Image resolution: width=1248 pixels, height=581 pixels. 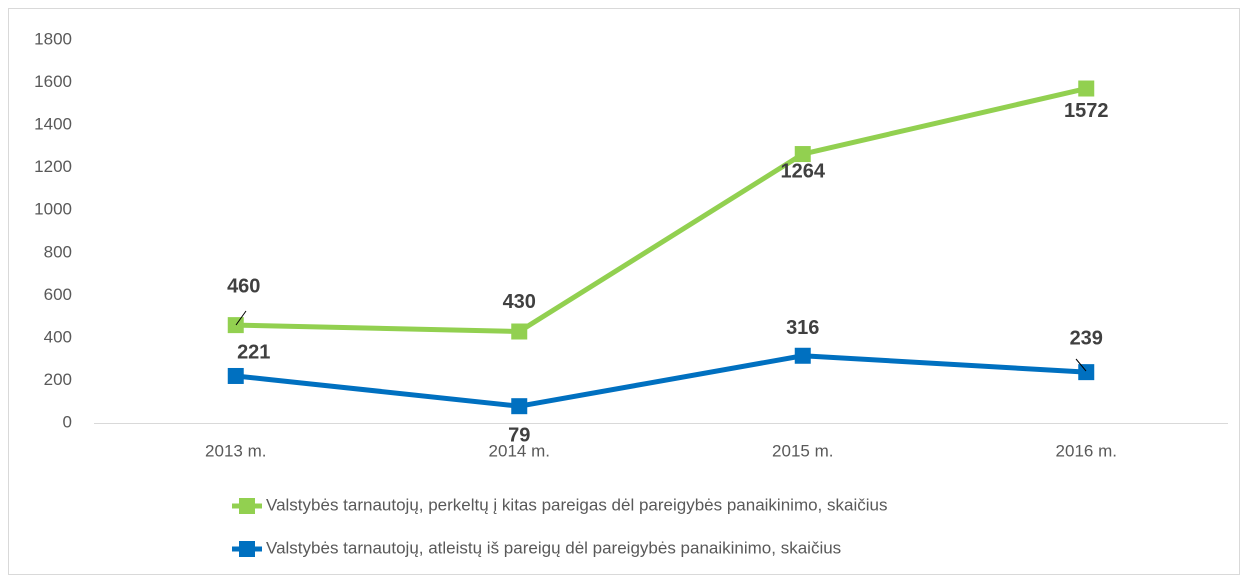 I want to click on x-tick-label: 2014 m., so click(x=519, y=450).